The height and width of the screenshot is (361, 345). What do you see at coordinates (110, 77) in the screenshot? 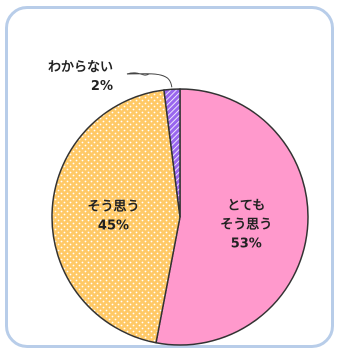
I see `label-wakaranai: わからない 2%` at bounding box center [110, 77].